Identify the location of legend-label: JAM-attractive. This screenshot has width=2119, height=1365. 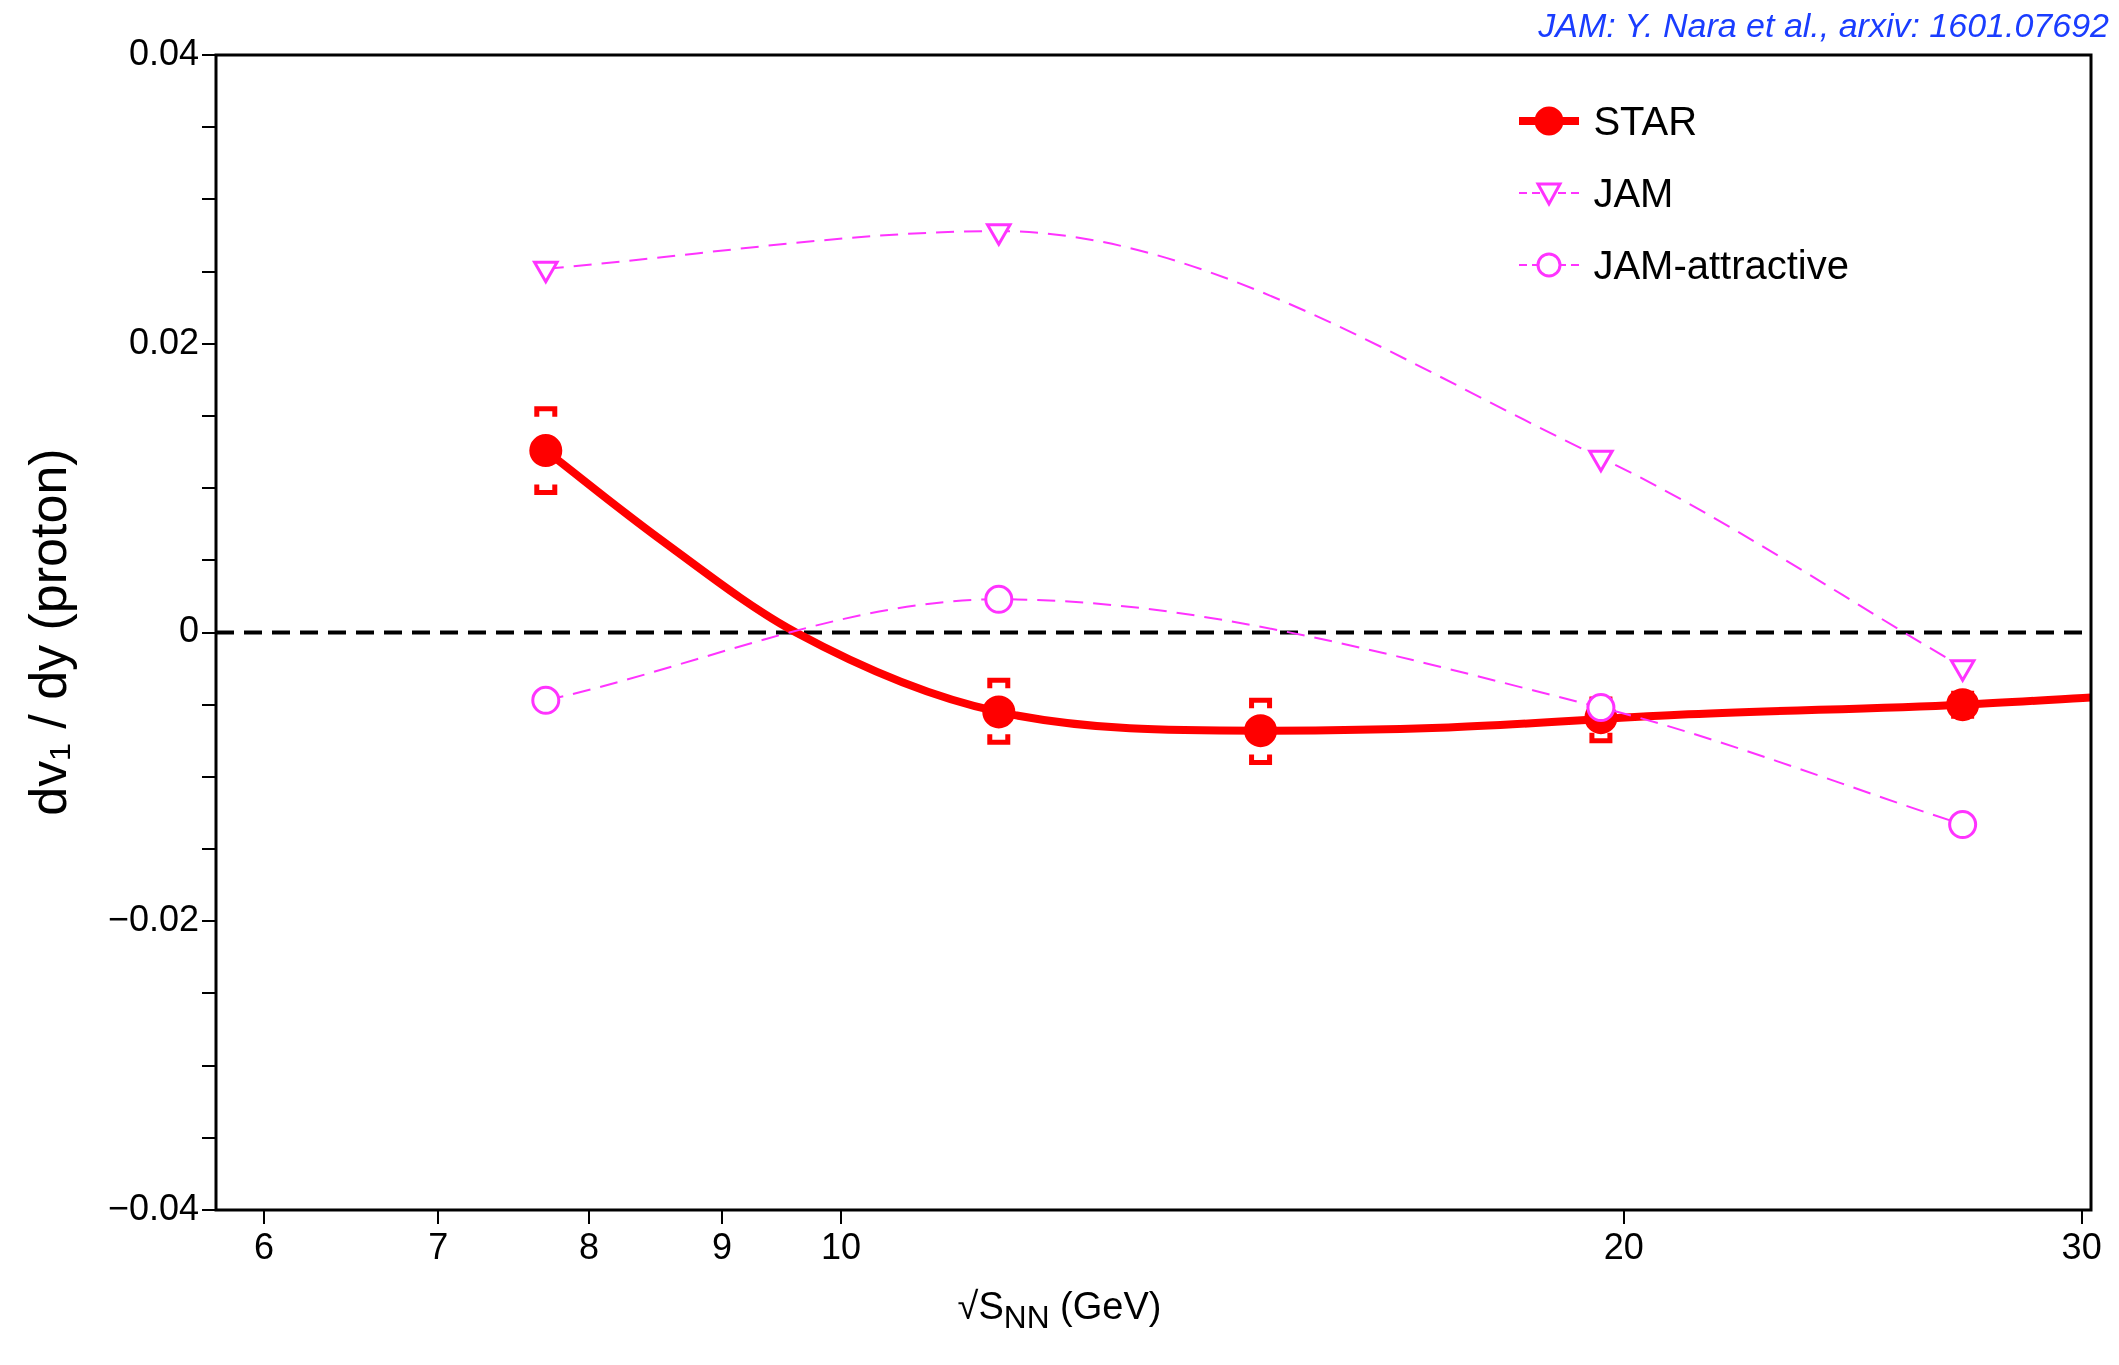
(1721, 265).